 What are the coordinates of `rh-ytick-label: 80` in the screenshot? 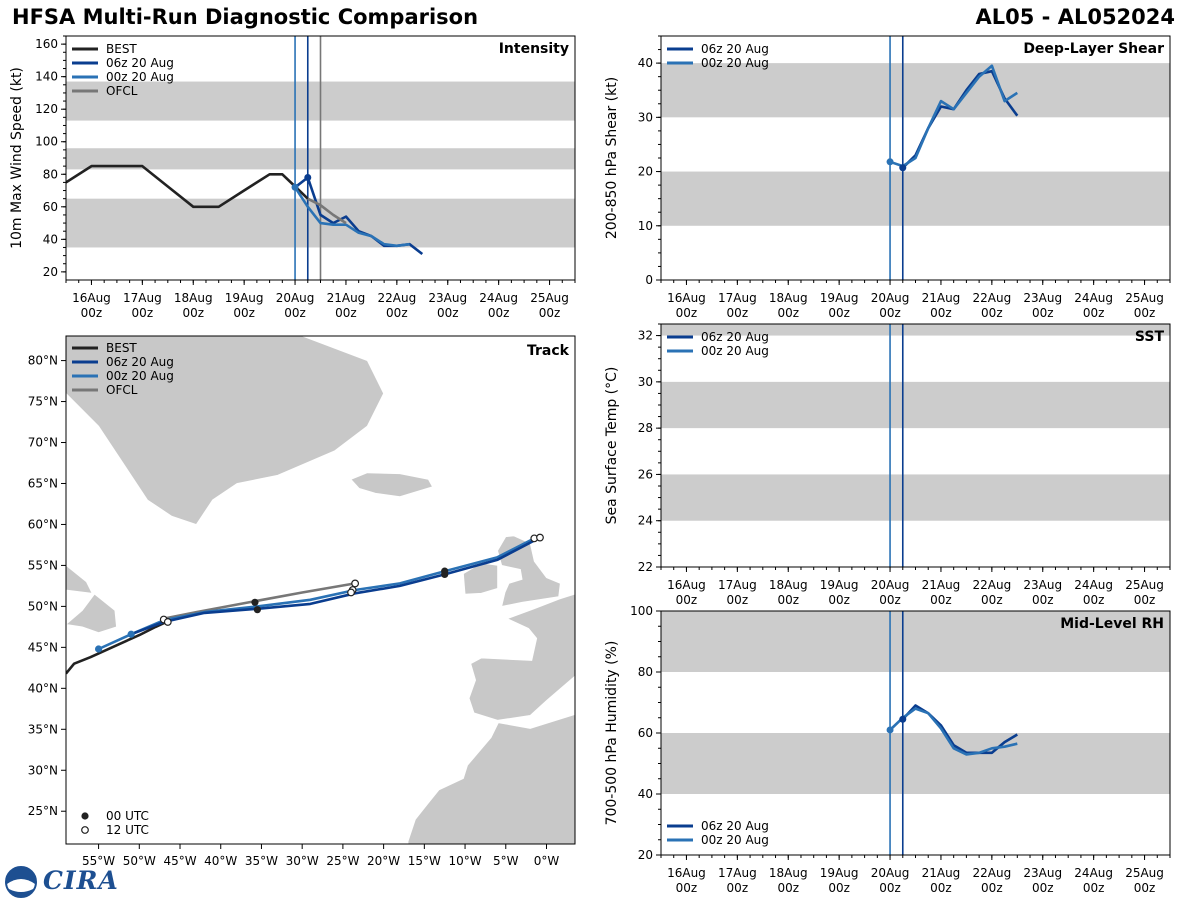 It's located at (645, 672).